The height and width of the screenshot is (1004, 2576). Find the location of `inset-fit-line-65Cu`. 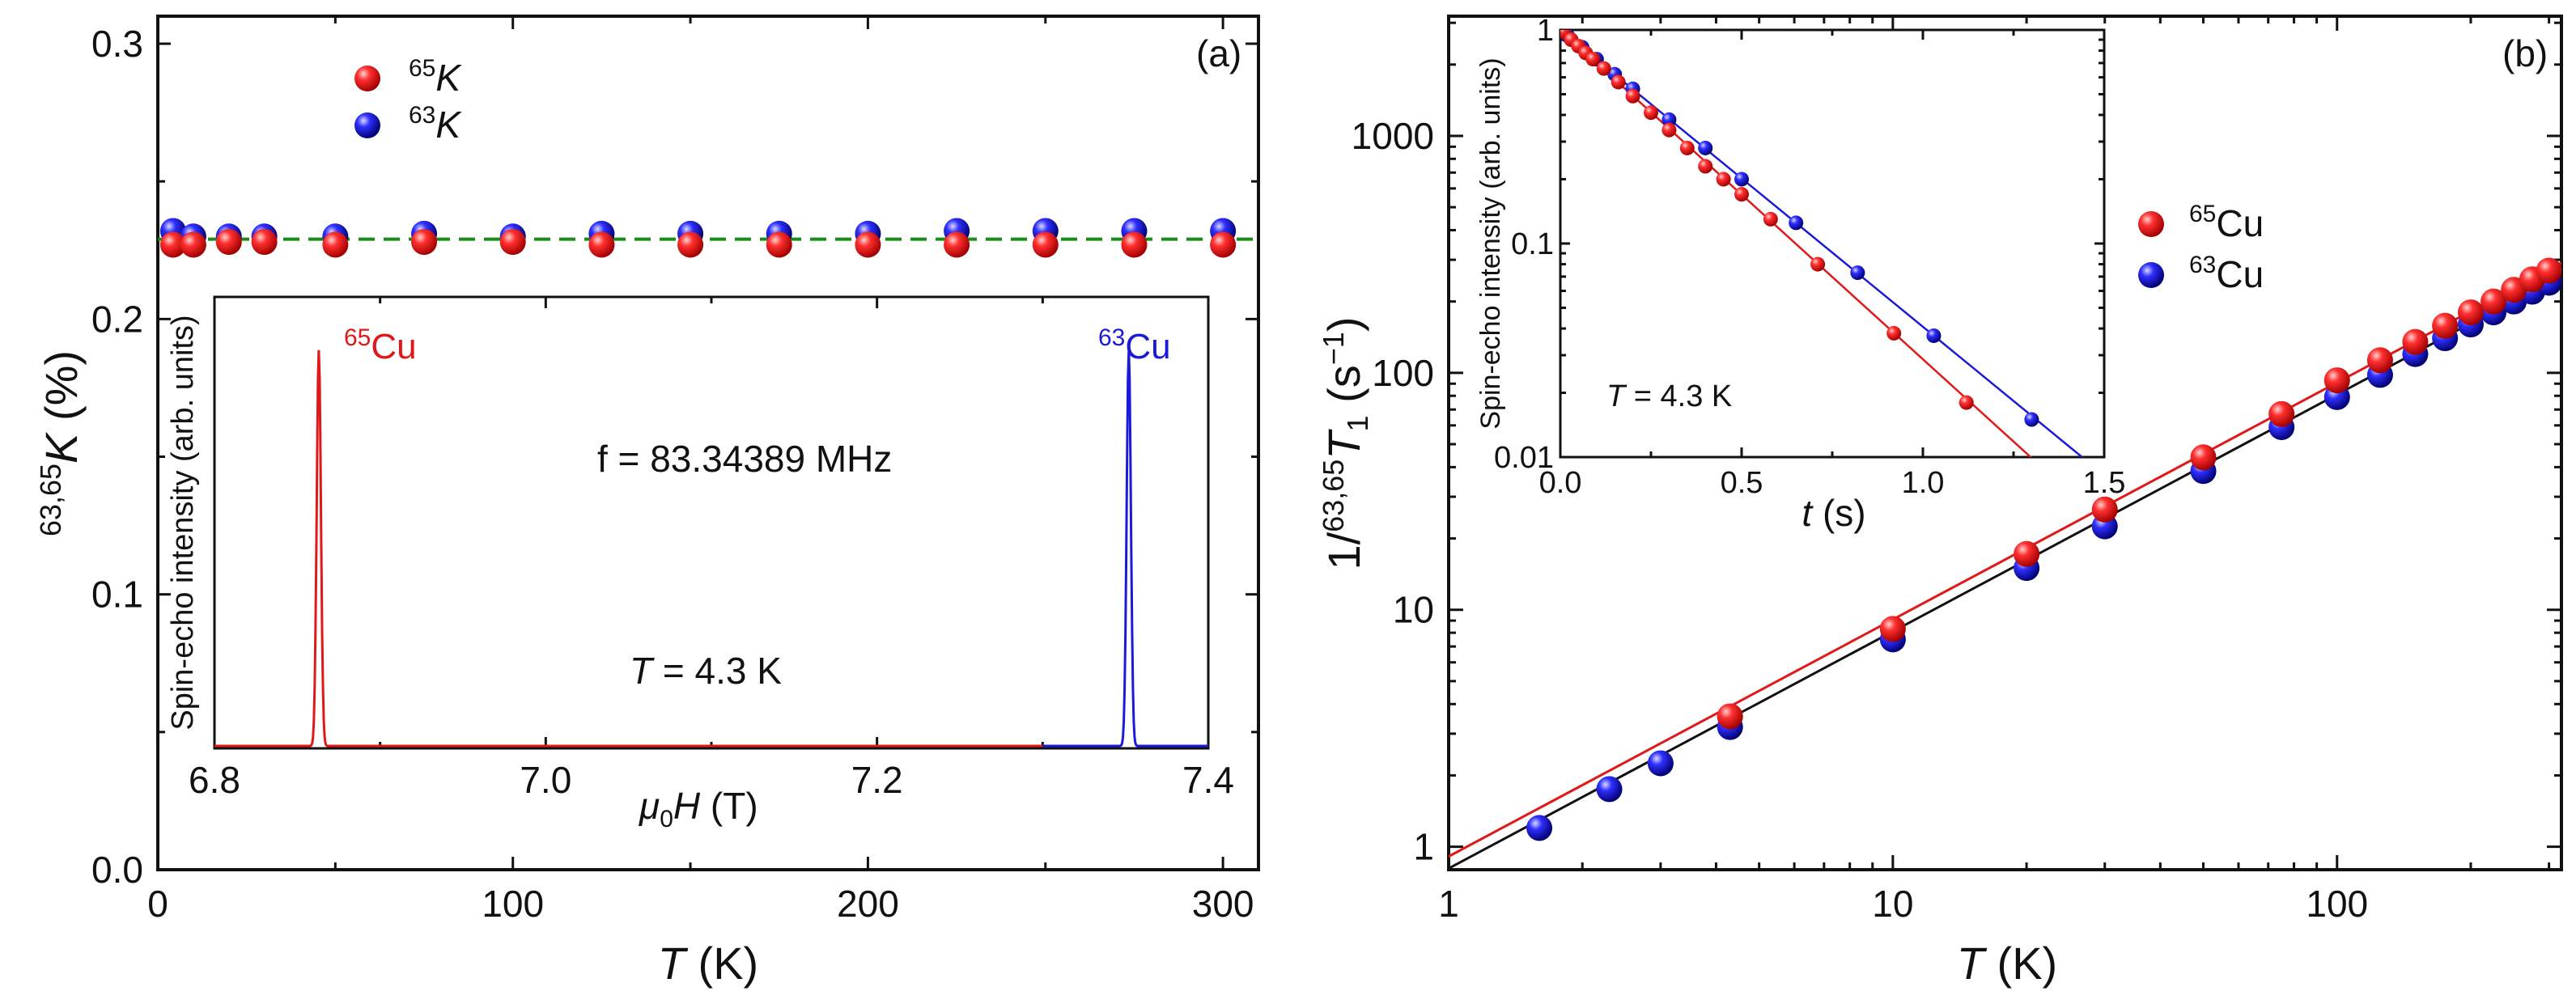

inset-fit-line-65Cu is located at coordinates (1796, 243).